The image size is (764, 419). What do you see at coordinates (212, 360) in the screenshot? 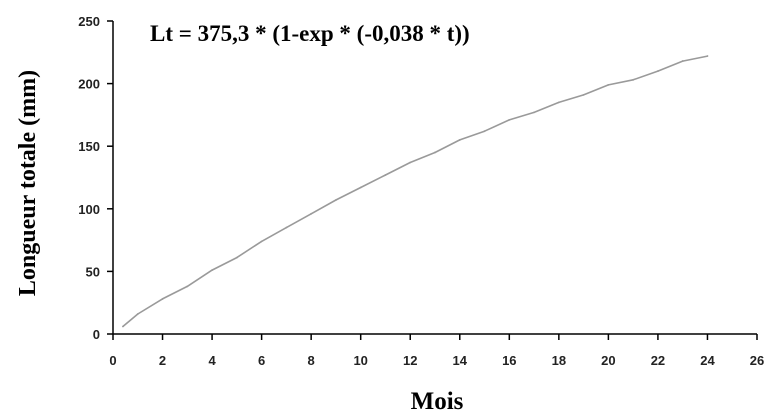
I see `x-tick-label: 4` at bounding box center [212, 360].